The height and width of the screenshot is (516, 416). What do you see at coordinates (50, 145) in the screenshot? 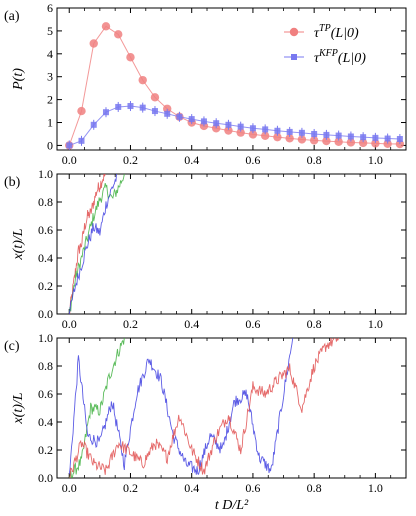
I see `y-tick-label: 0` at bounding box center [50, 145].